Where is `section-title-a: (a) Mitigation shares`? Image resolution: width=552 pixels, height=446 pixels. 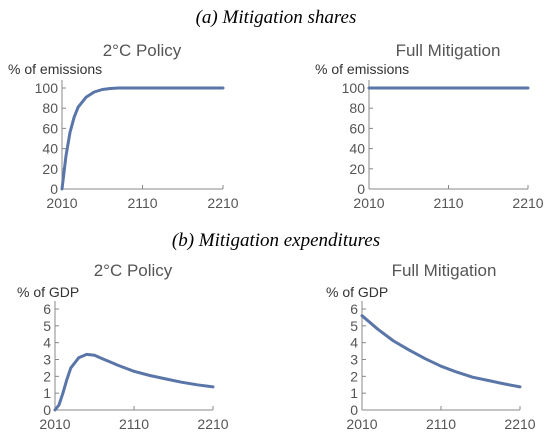
section-title-a: (a) Mitigation shares is located at coordinates (276, 17).